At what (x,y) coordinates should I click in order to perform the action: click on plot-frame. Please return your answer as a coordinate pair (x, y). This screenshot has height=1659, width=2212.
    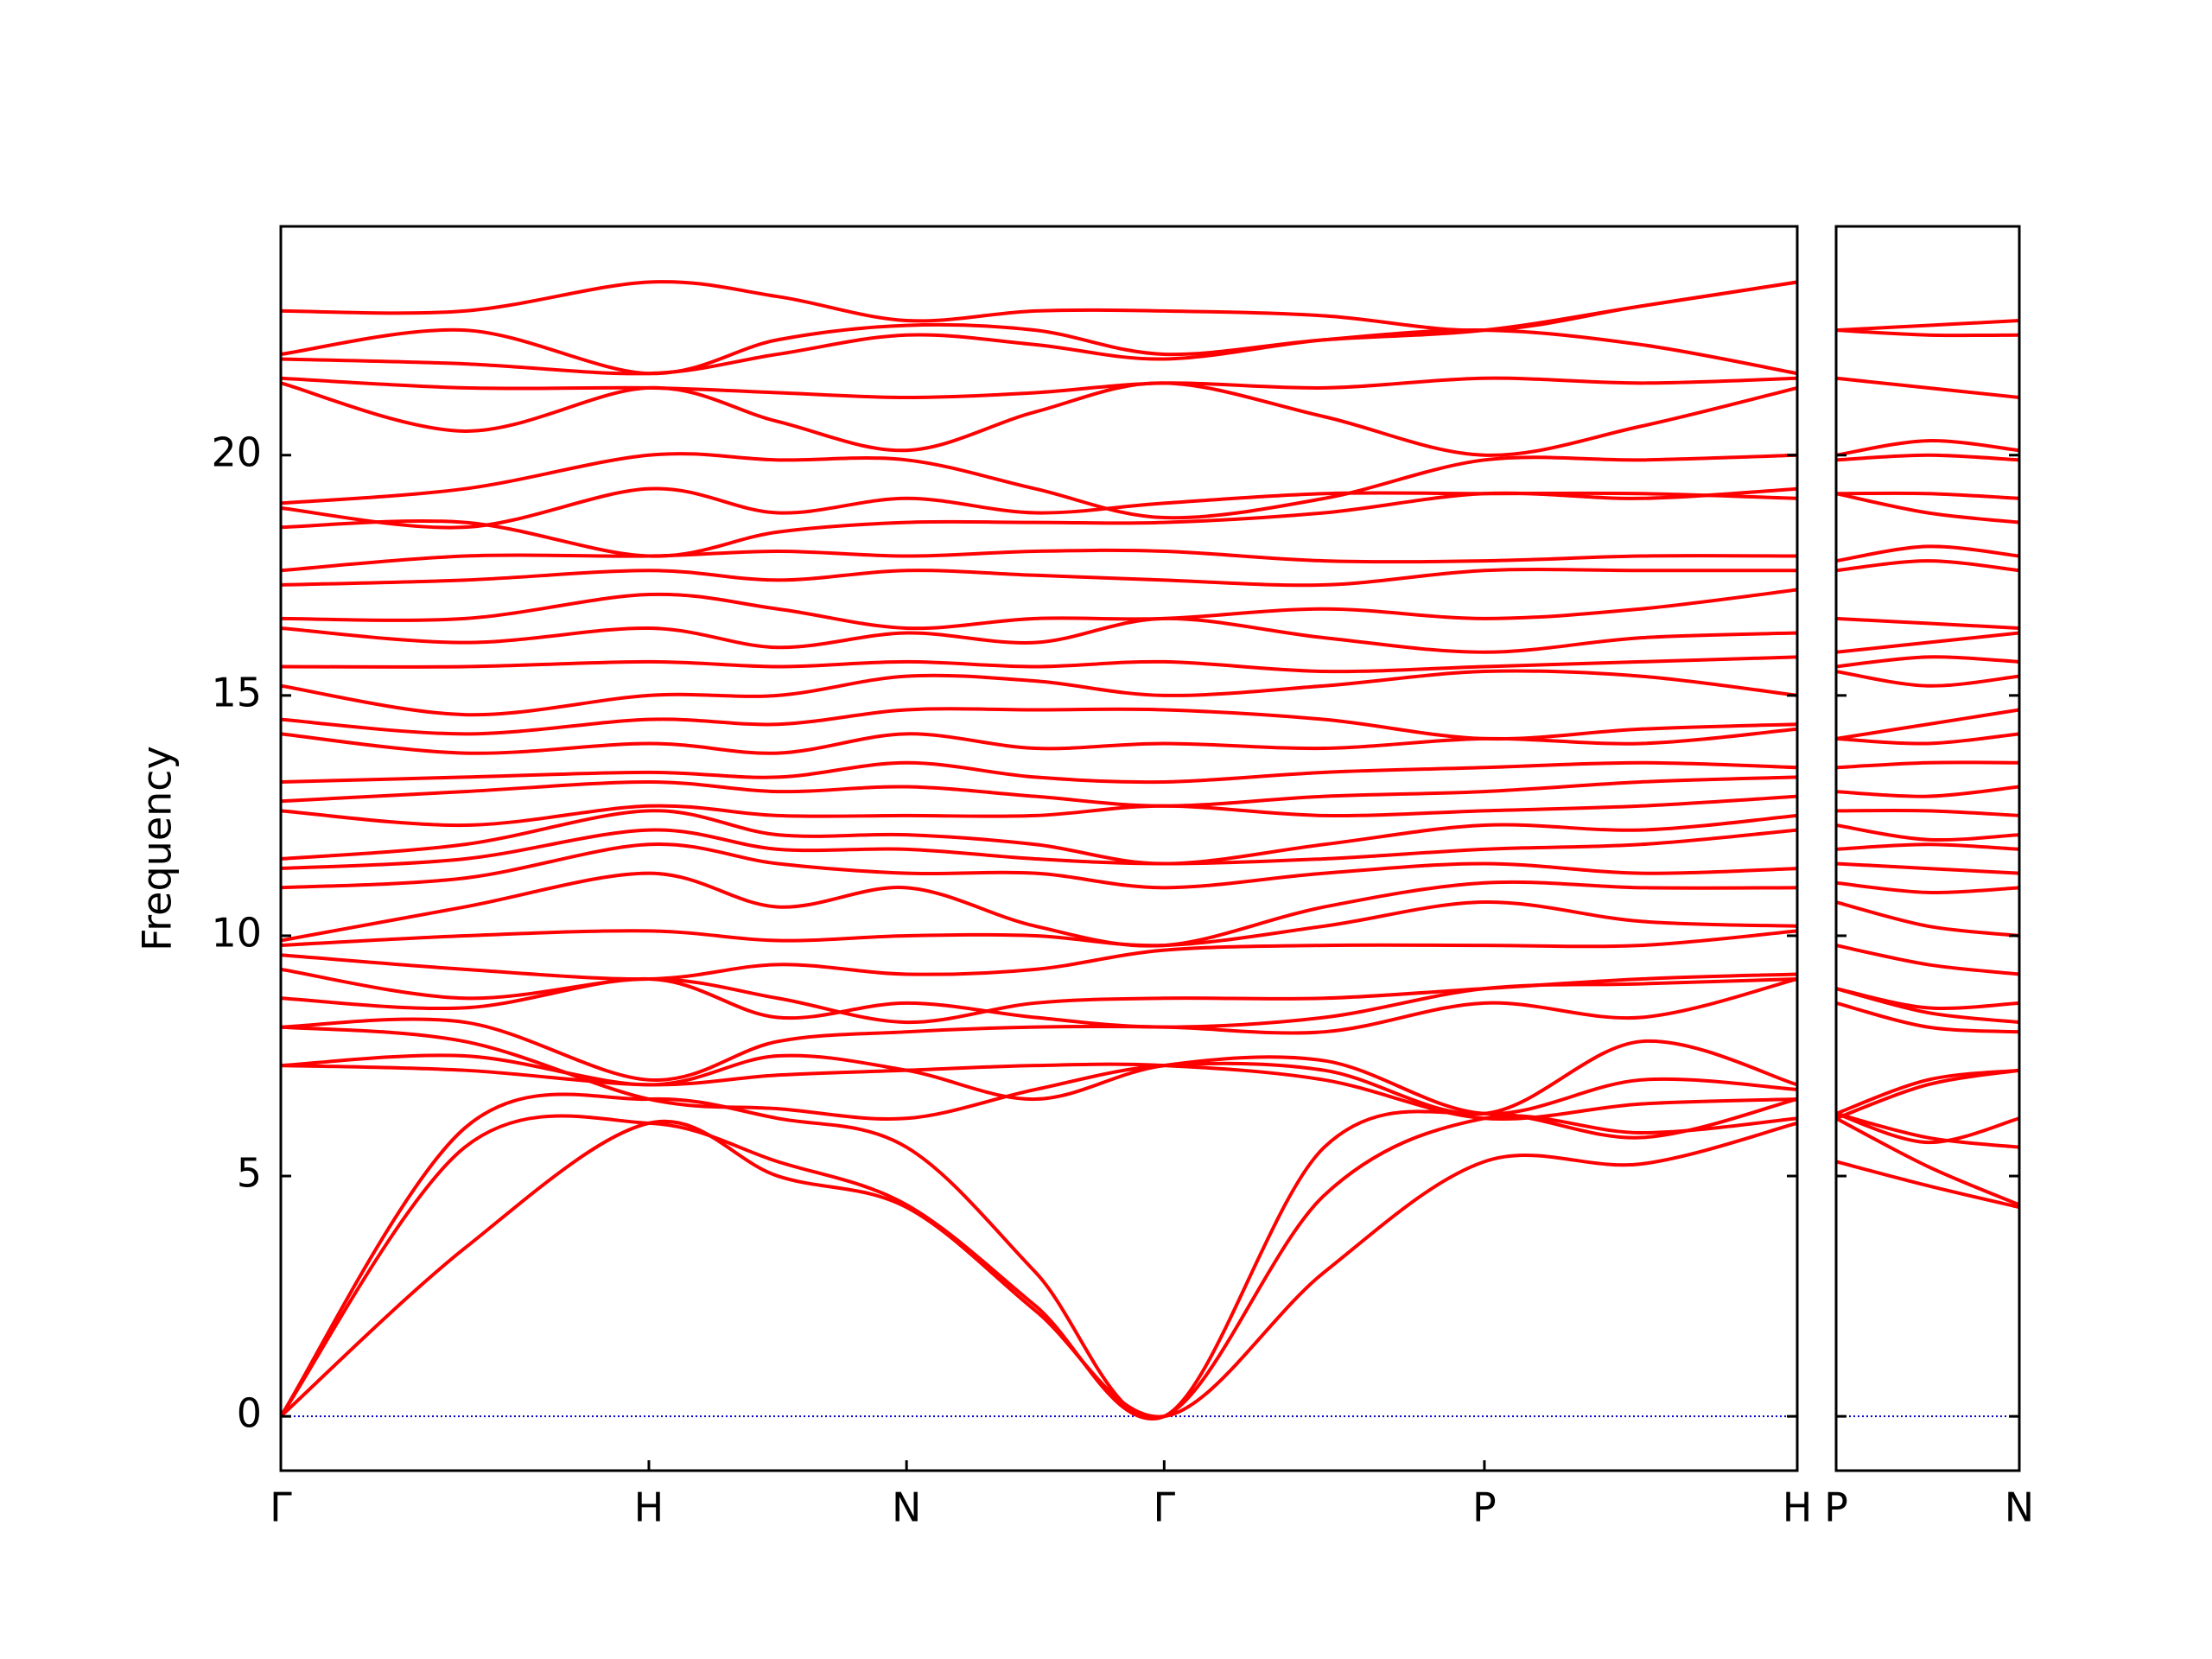
    Looking at the image, I should click on (1927, 848).